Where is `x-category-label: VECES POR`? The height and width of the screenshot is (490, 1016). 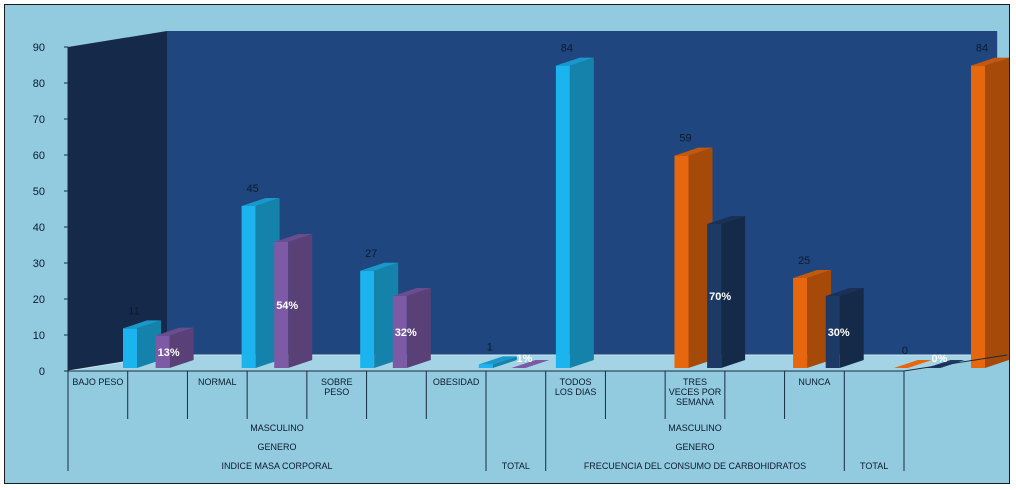 x-category-label: VECES POR is located at coordinates (695, 392).